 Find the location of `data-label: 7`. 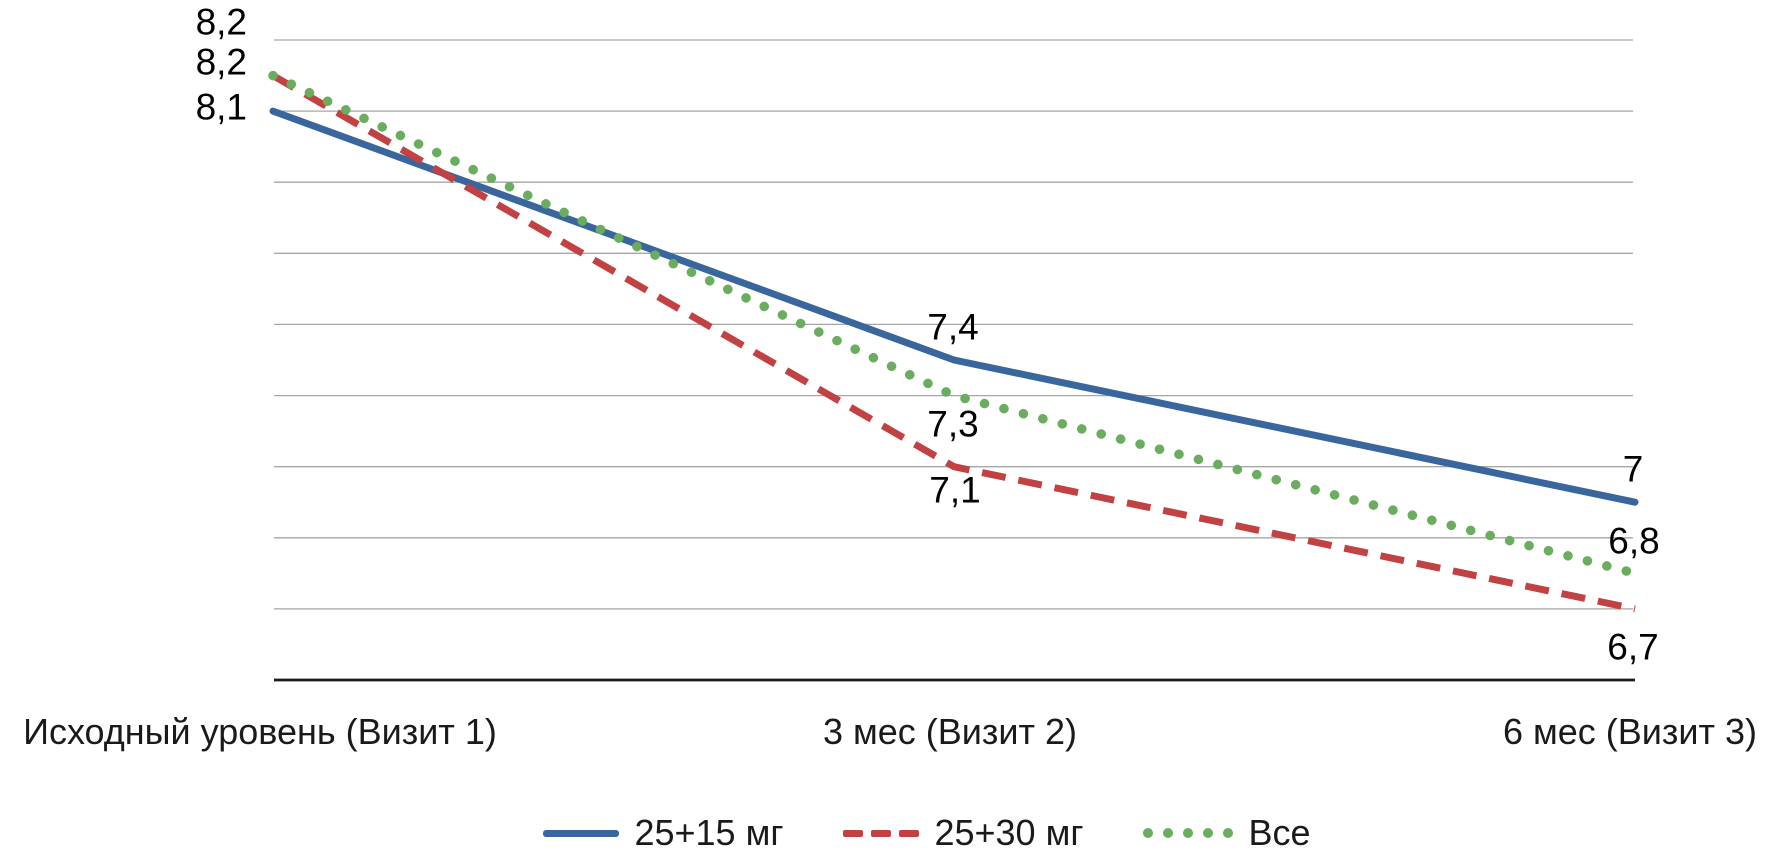

data-label: 7 is located at coordinates (1633, 469).